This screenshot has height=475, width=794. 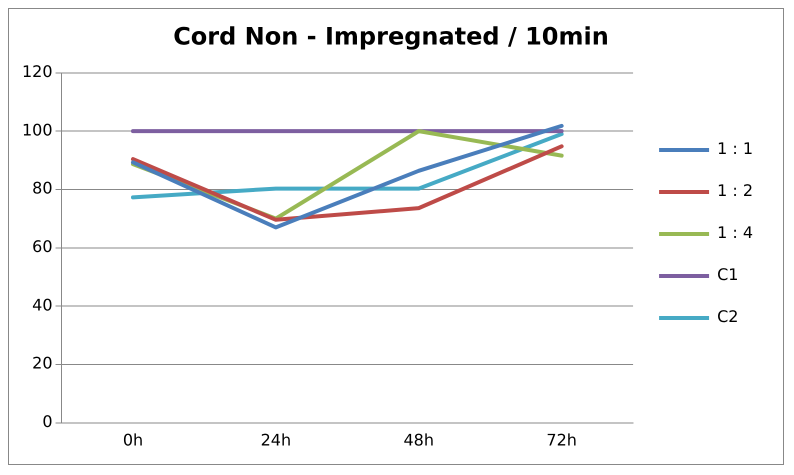 I want to click on y-tick-label: 40, so click(x=42, y=304).